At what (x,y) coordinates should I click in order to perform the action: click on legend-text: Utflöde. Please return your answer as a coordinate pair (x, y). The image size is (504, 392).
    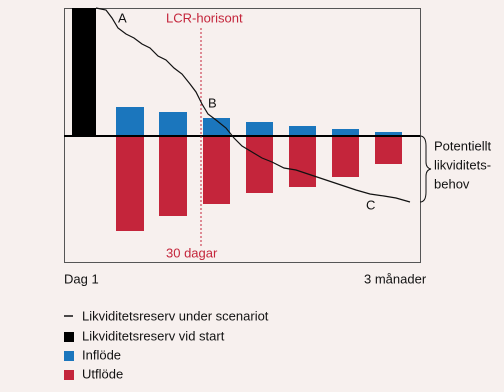
    Looking at the image, I should click on (102, 373).